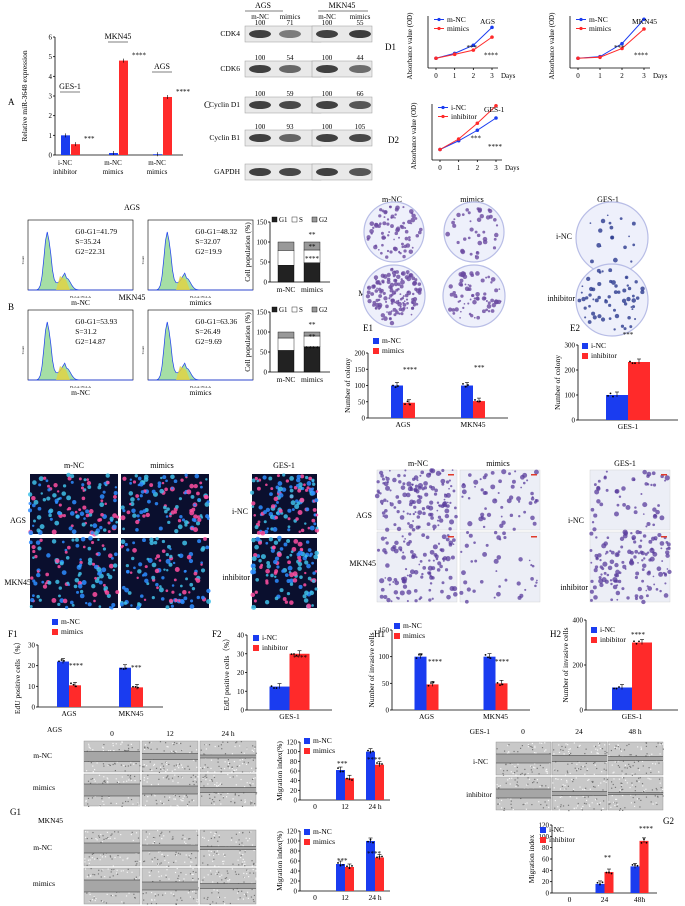 The width and height of the screenshot is (685, 906). Describe the element at coordinates (317, 528) in the screenshot. I see `edu-img-ges1-inc-cell` at that location.